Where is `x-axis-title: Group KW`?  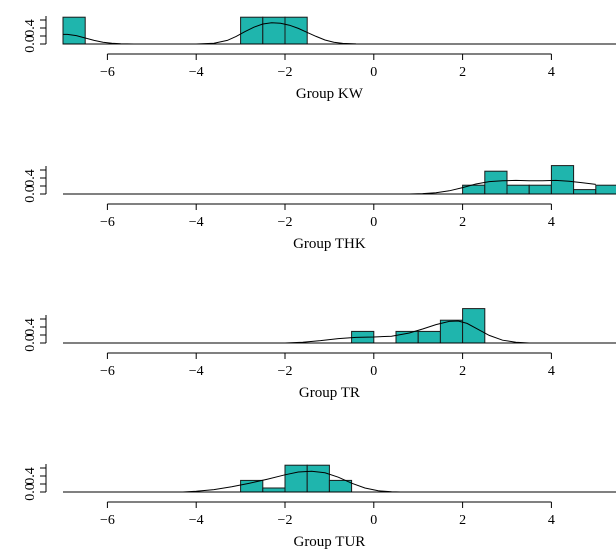
x-axis-title: Group KW is located at coordinates (330, 94).